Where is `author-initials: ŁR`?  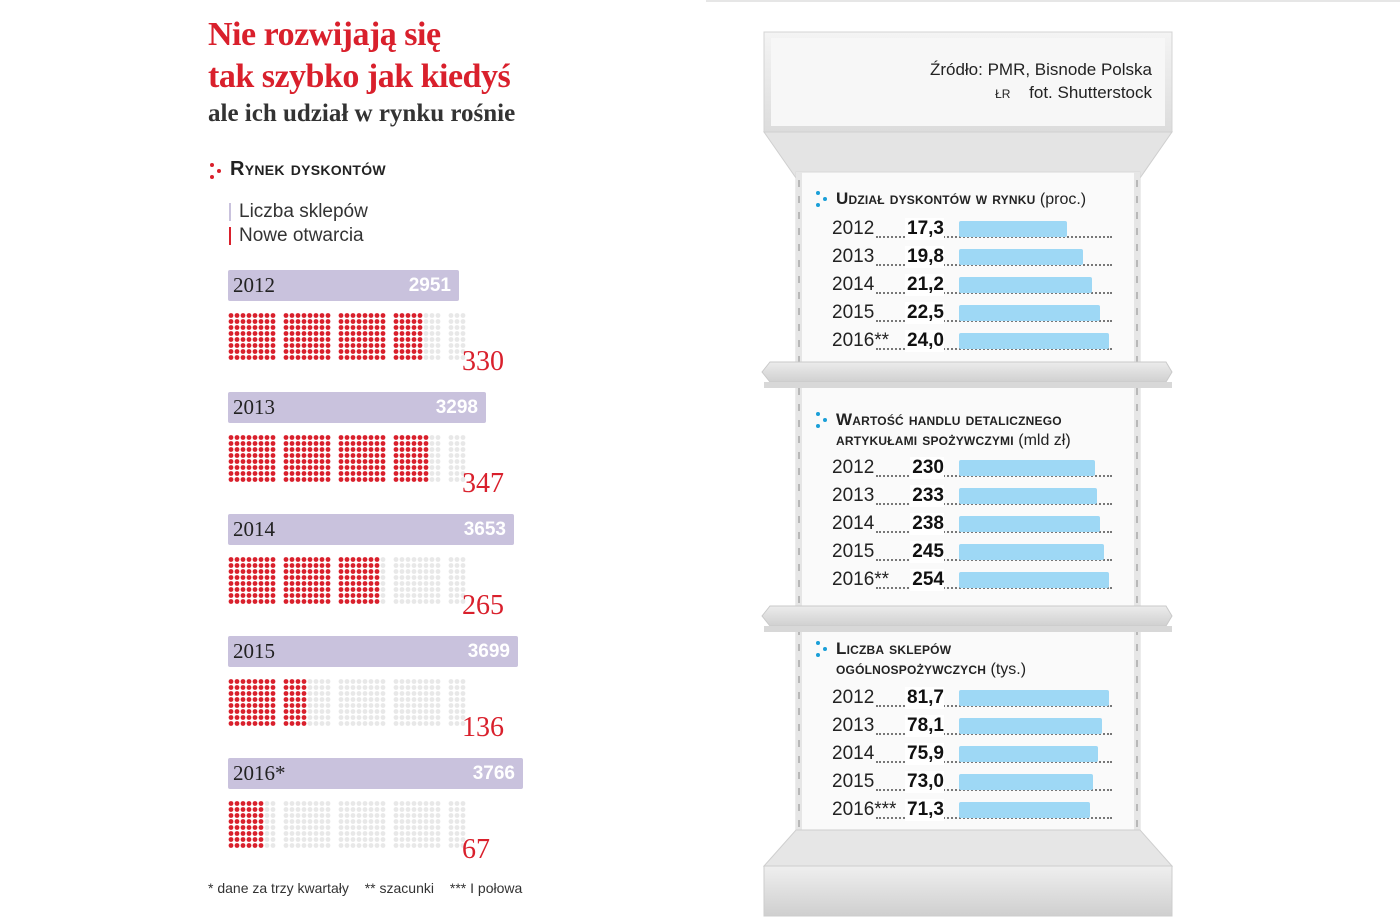 author-initials: ŁR is located at coordinates (1003, 94).